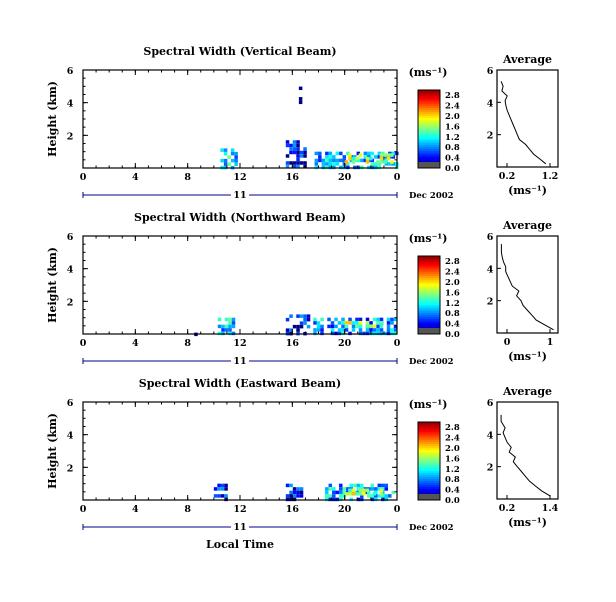  Describe the element at coordinates (135, 509) in the screenshot. I see `x-tick-label: 4` at that location.